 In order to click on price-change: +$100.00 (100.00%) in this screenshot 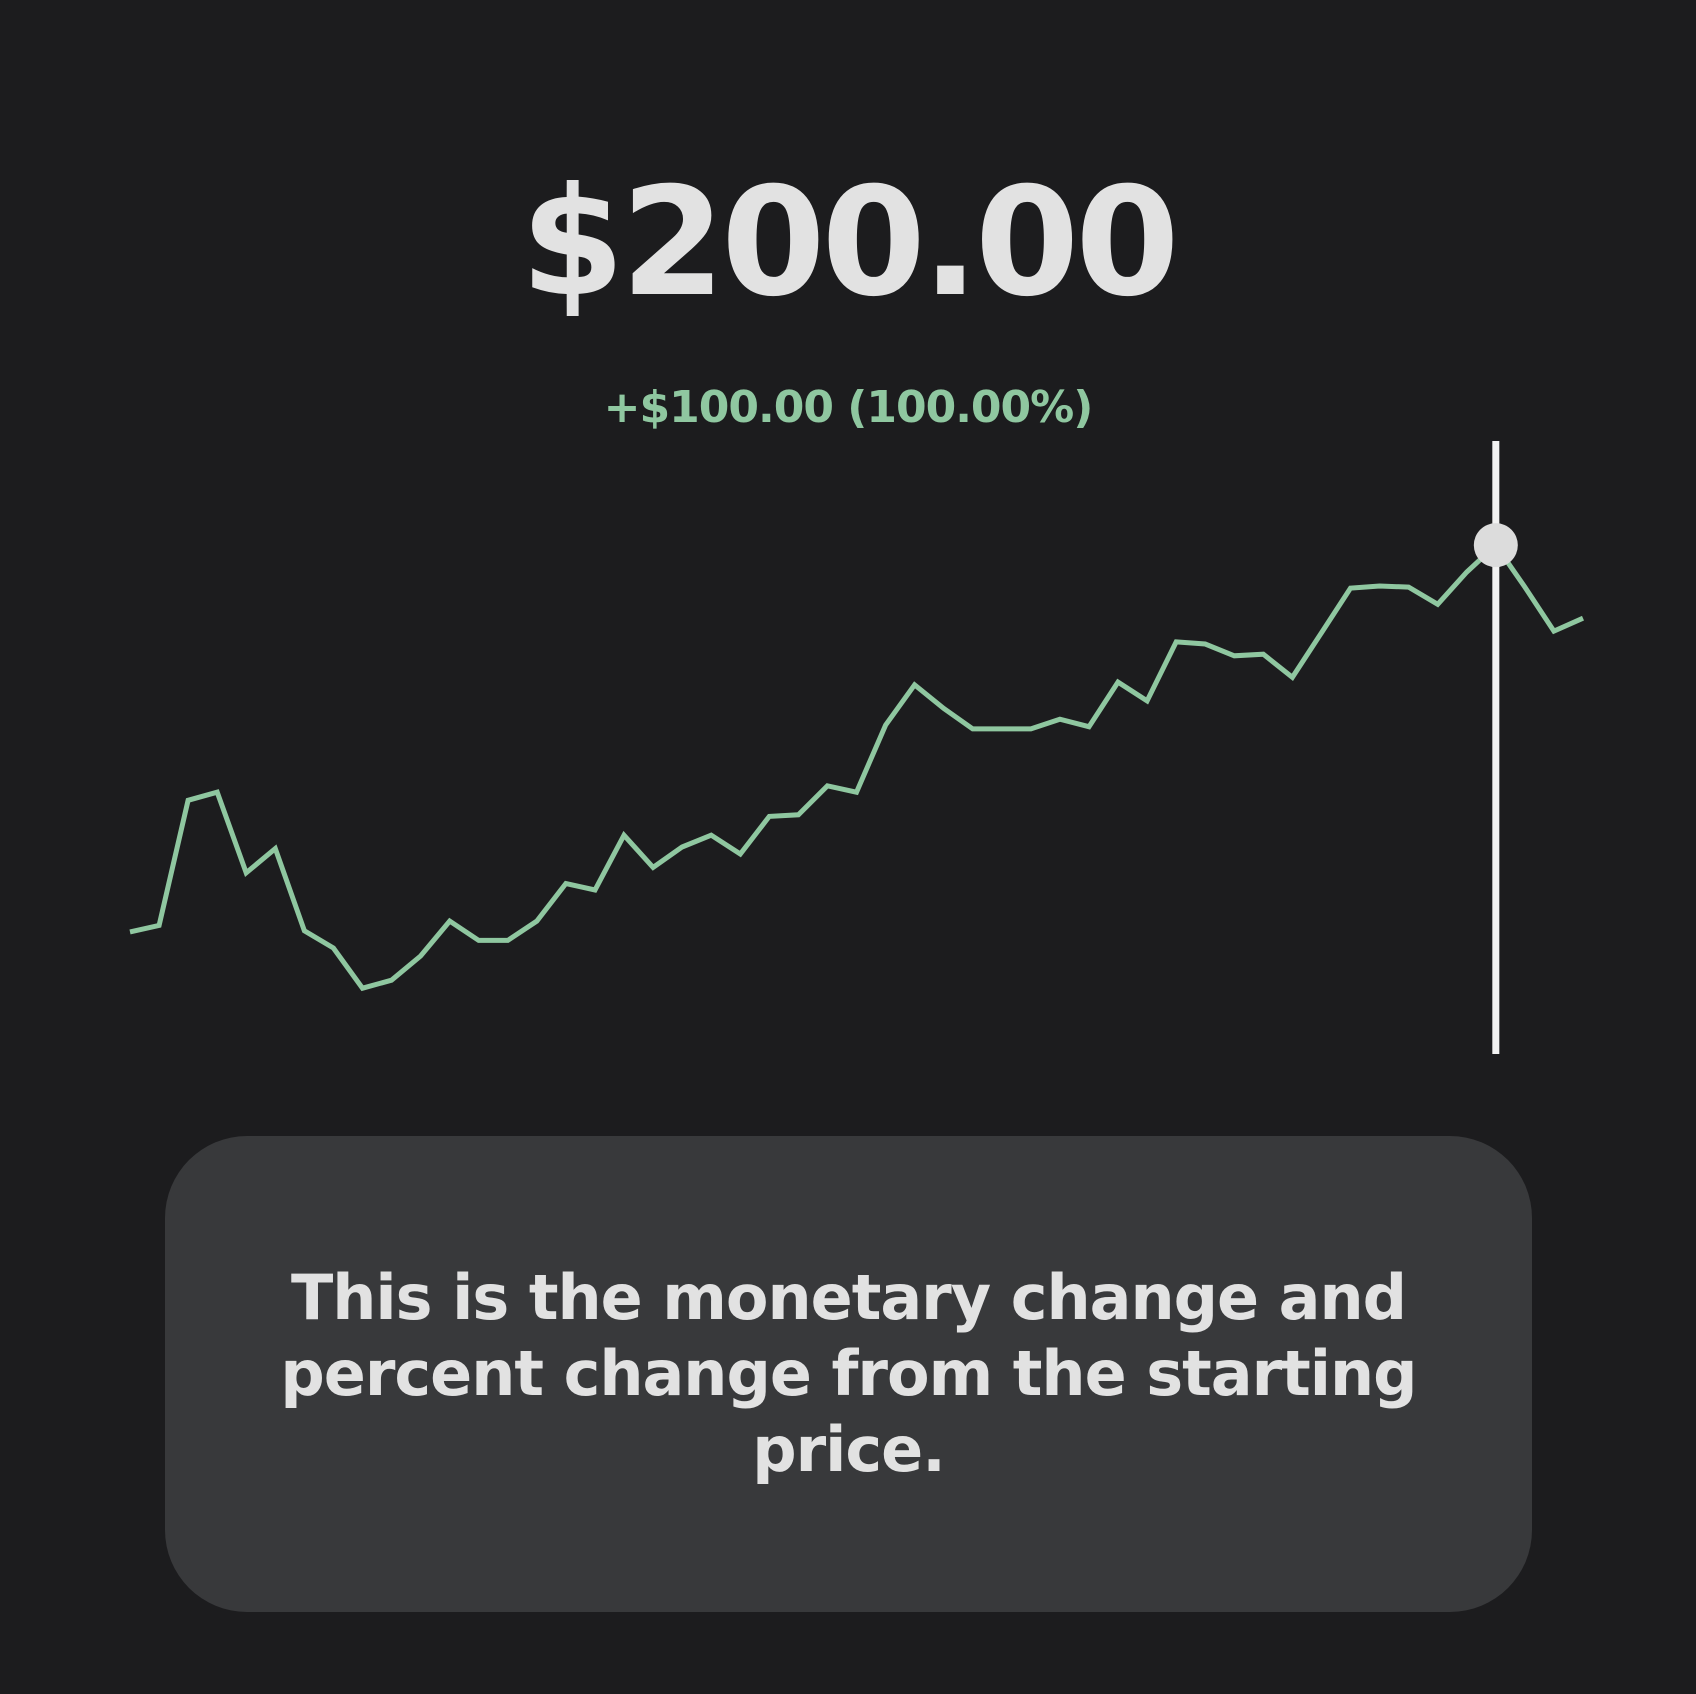, I will do `click(848, 407)`.